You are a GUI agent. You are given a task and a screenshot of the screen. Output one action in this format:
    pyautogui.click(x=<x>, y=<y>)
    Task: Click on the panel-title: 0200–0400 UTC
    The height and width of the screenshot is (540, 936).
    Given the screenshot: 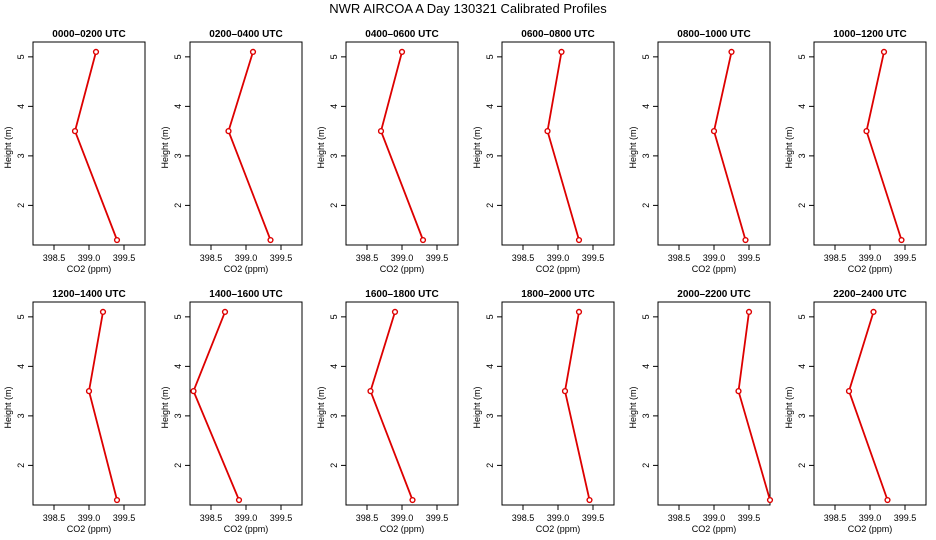 What is the action you would take?
    pyautogui.click(x=245, y=34)
    